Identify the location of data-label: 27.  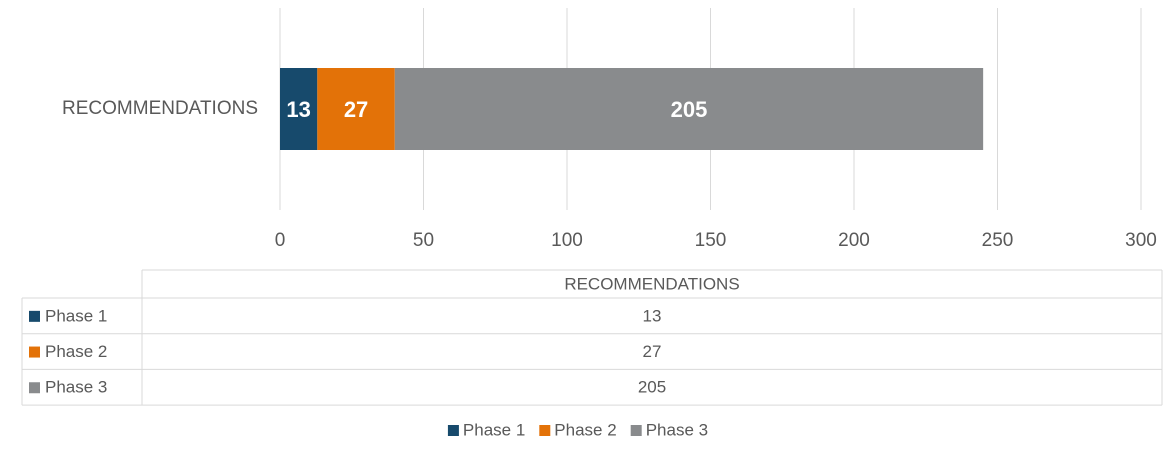
(356, 109).